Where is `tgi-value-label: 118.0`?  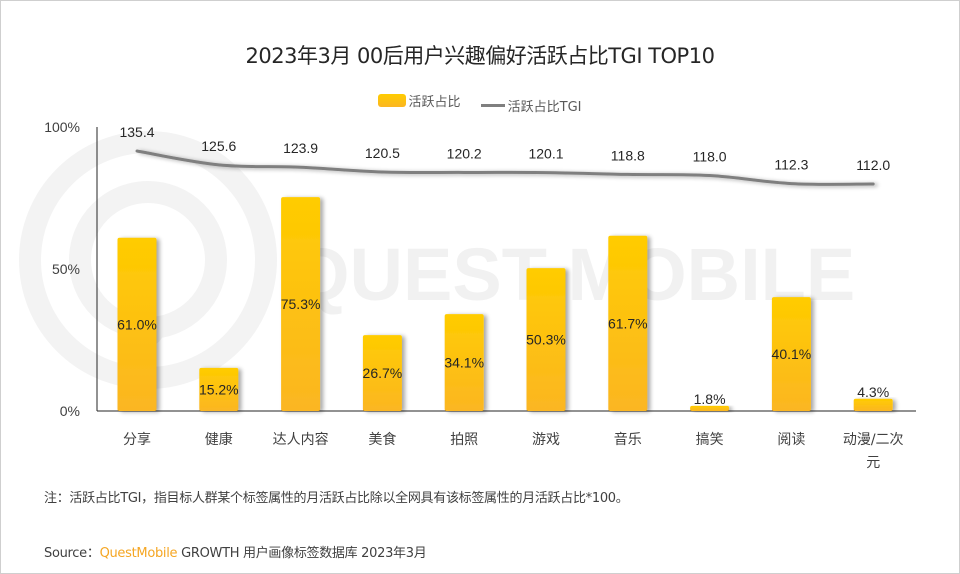 tgi-value-label: 118.0 is located at coordinates (710, 157).